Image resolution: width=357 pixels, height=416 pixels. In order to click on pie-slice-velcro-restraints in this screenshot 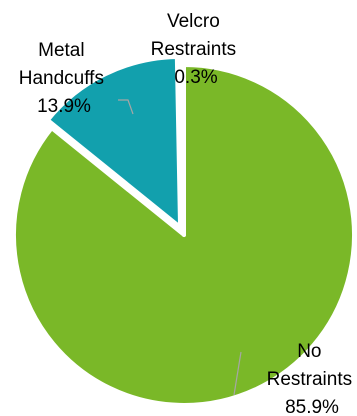, I will do `click(182, 149)`.